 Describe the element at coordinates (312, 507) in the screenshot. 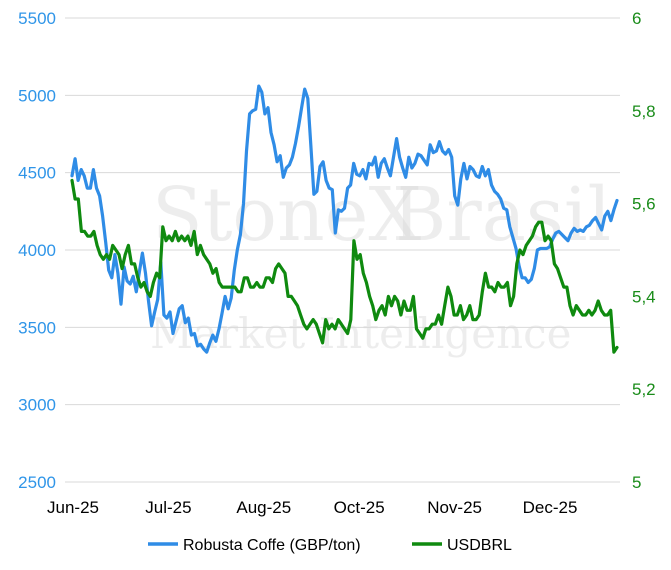

I see `x-axis-ticks: Jun-25 Jul-25 Aug-25 Oct-25 Nov-25 Dec-25` at that location.